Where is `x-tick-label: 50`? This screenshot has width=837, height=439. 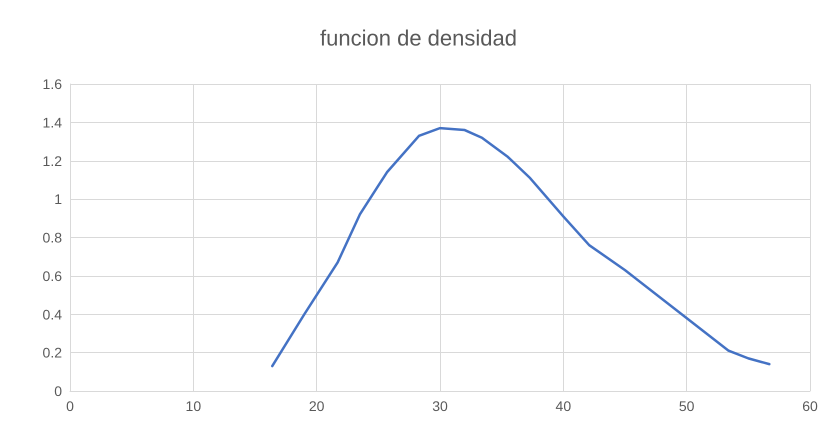
x-tick-label: 50 is located at coordinates (686, 406).